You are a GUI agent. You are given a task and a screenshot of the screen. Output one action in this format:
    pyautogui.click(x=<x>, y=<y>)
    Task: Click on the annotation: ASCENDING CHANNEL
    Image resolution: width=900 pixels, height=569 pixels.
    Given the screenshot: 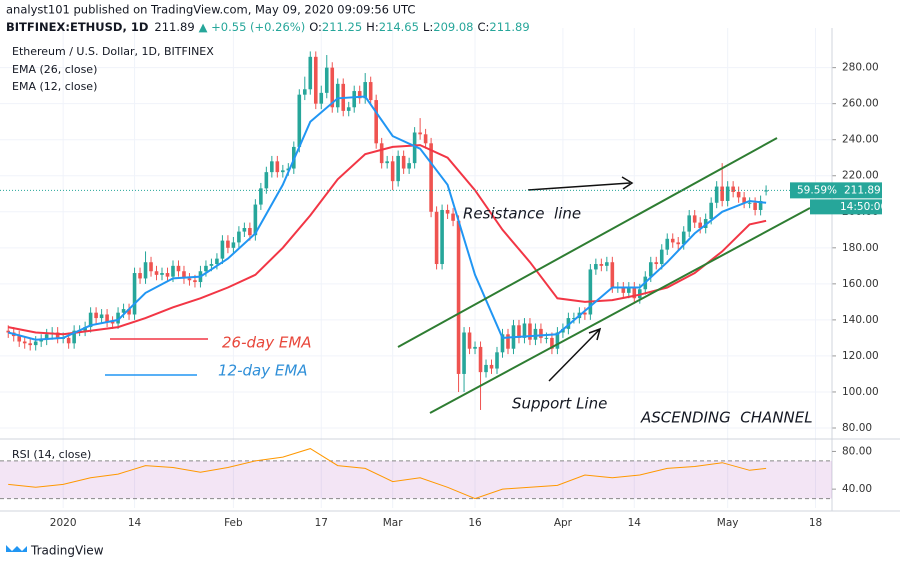 What is the action you would take?
    pyautogui.click(x=726, y=418)
    